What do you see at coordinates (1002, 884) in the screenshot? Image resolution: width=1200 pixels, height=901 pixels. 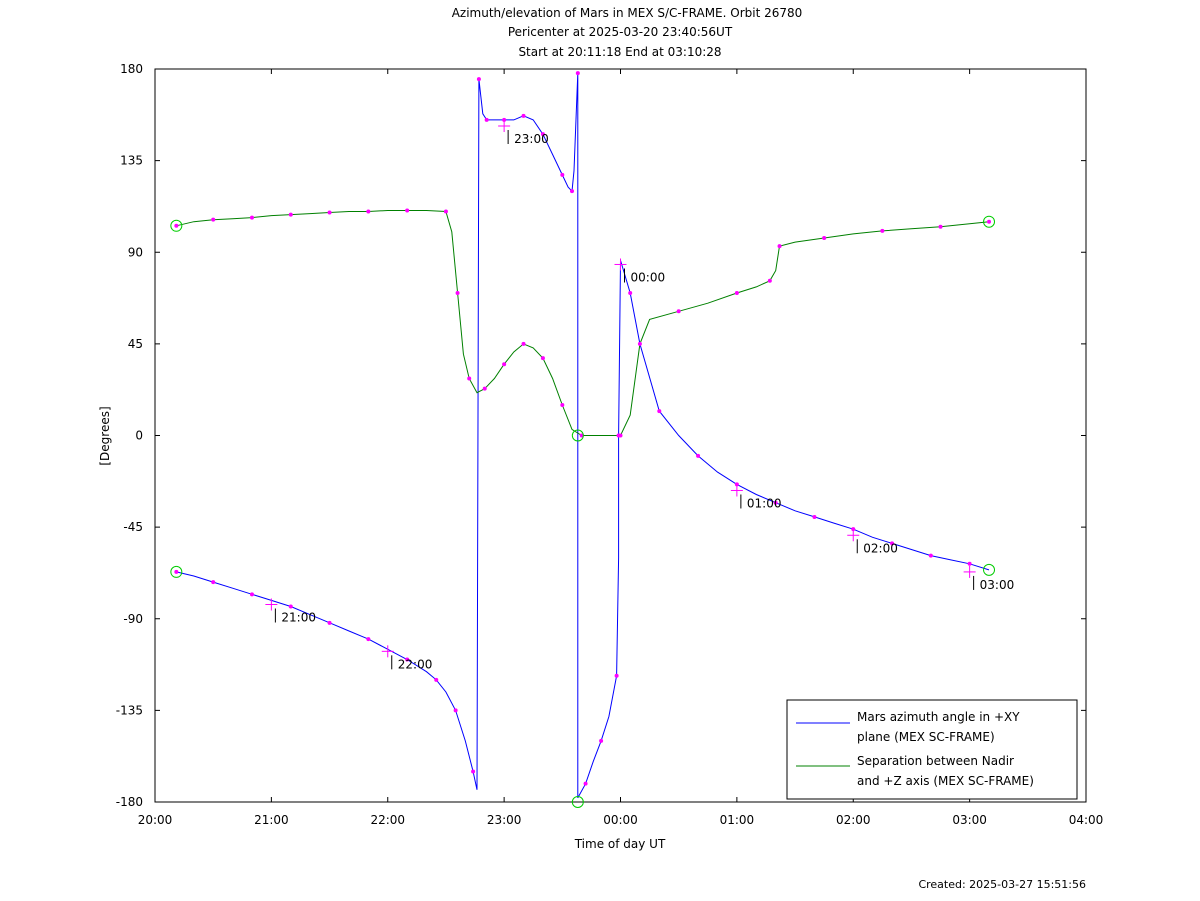 I see `created-timestamp: Created: 2025-03-27 15:51:56` at bounding box center [1002, 884].